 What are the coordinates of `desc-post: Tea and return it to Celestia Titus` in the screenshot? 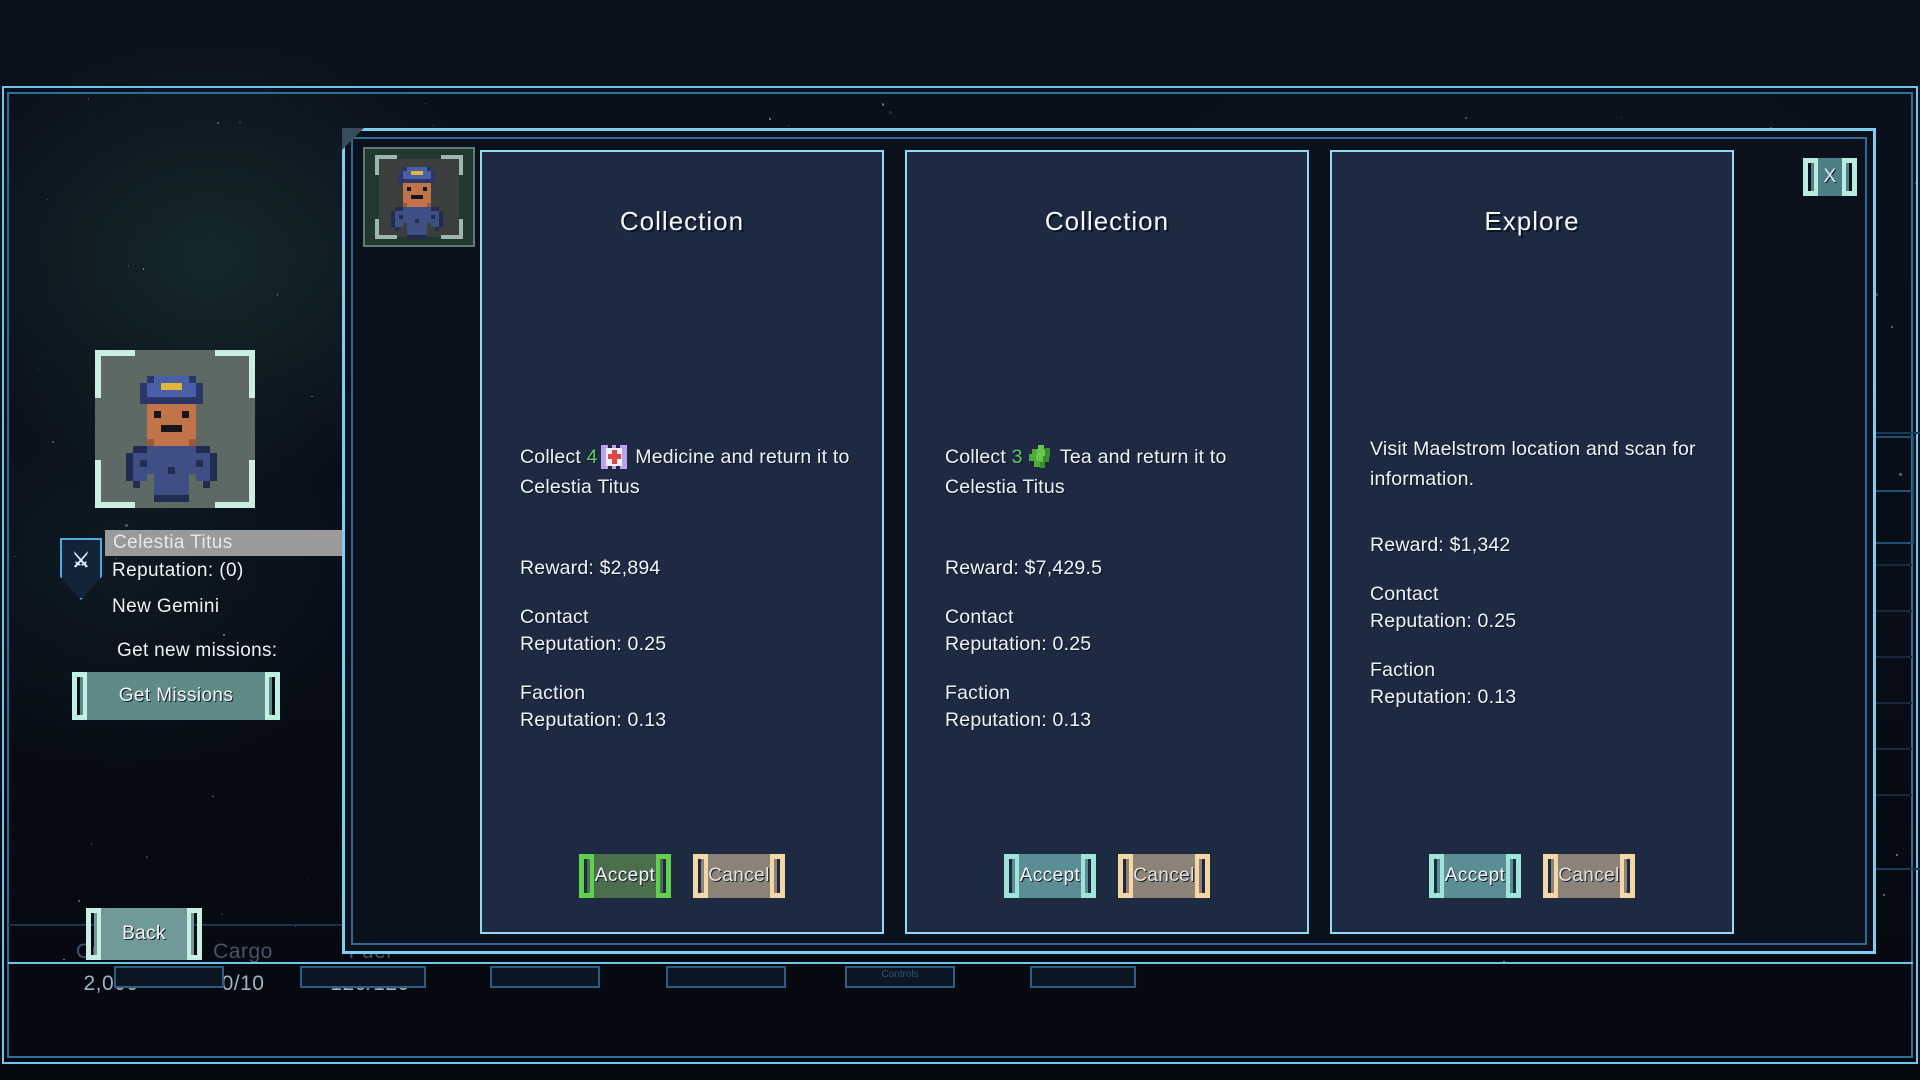 It's located at (1086, 472).